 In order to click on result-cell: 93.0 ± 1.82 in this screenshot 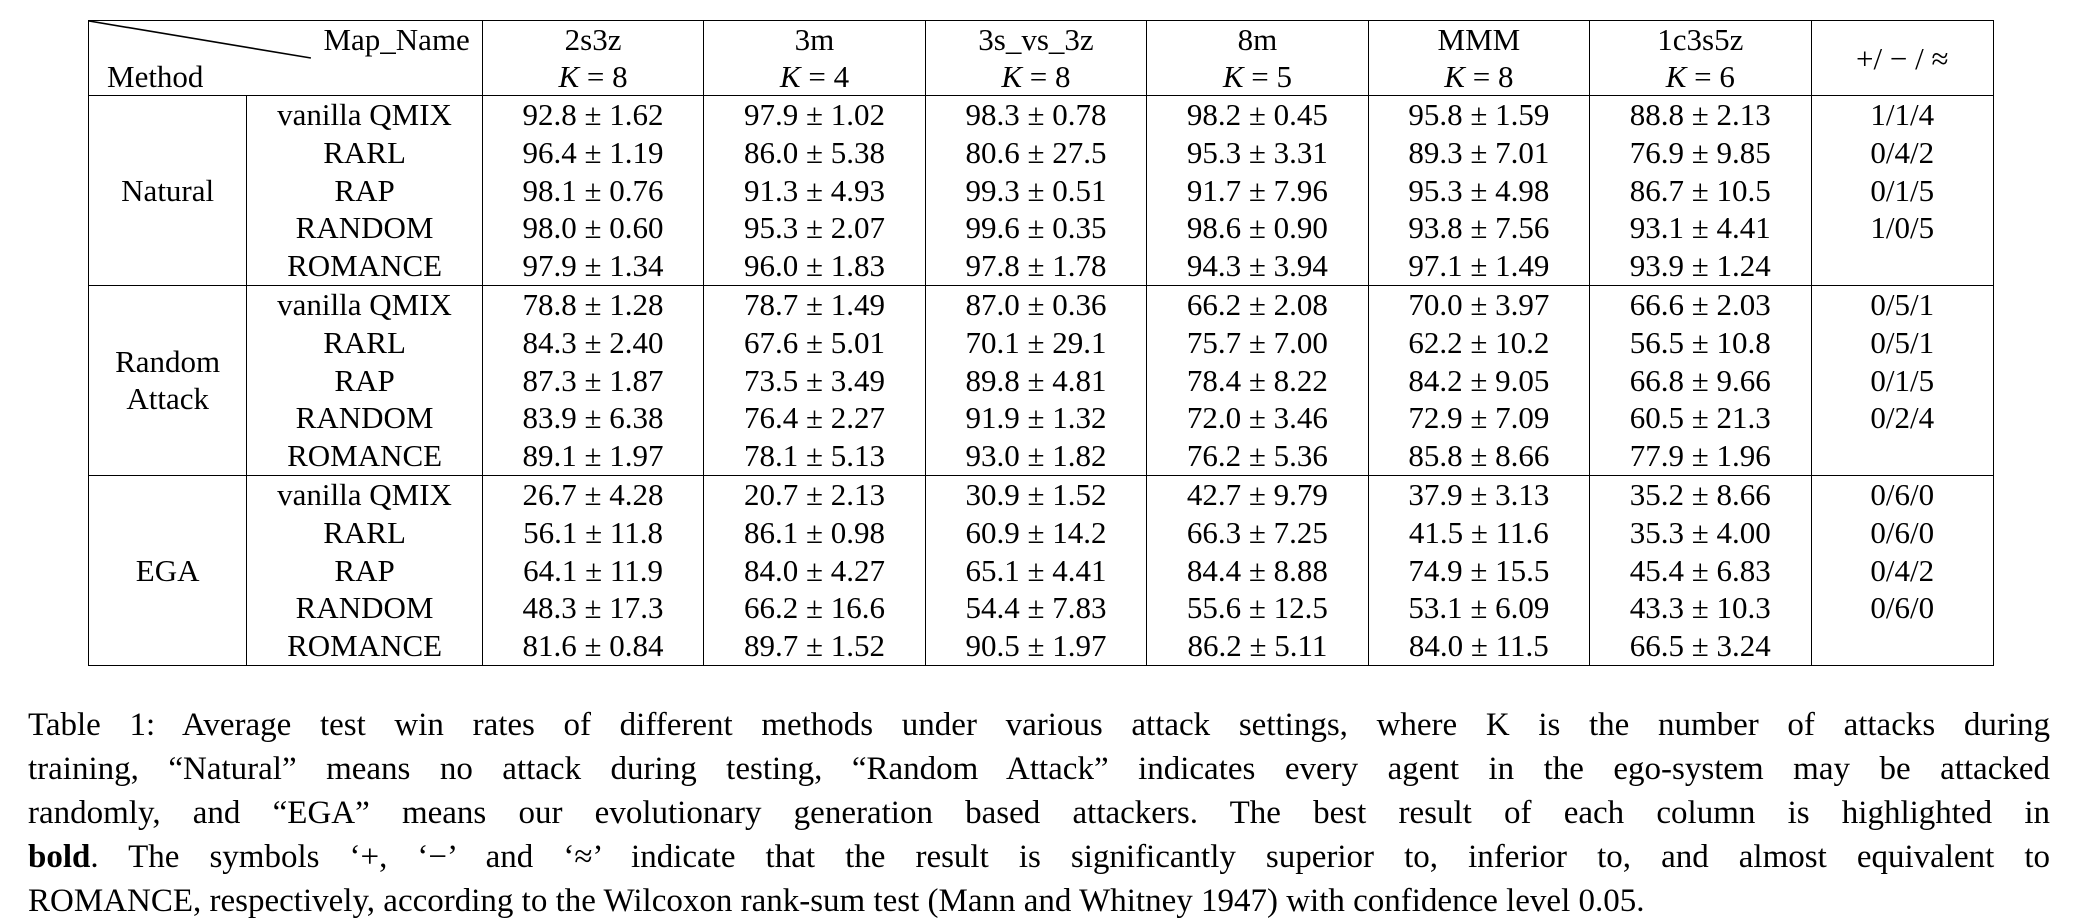, I will do `click(1036, 456)`.